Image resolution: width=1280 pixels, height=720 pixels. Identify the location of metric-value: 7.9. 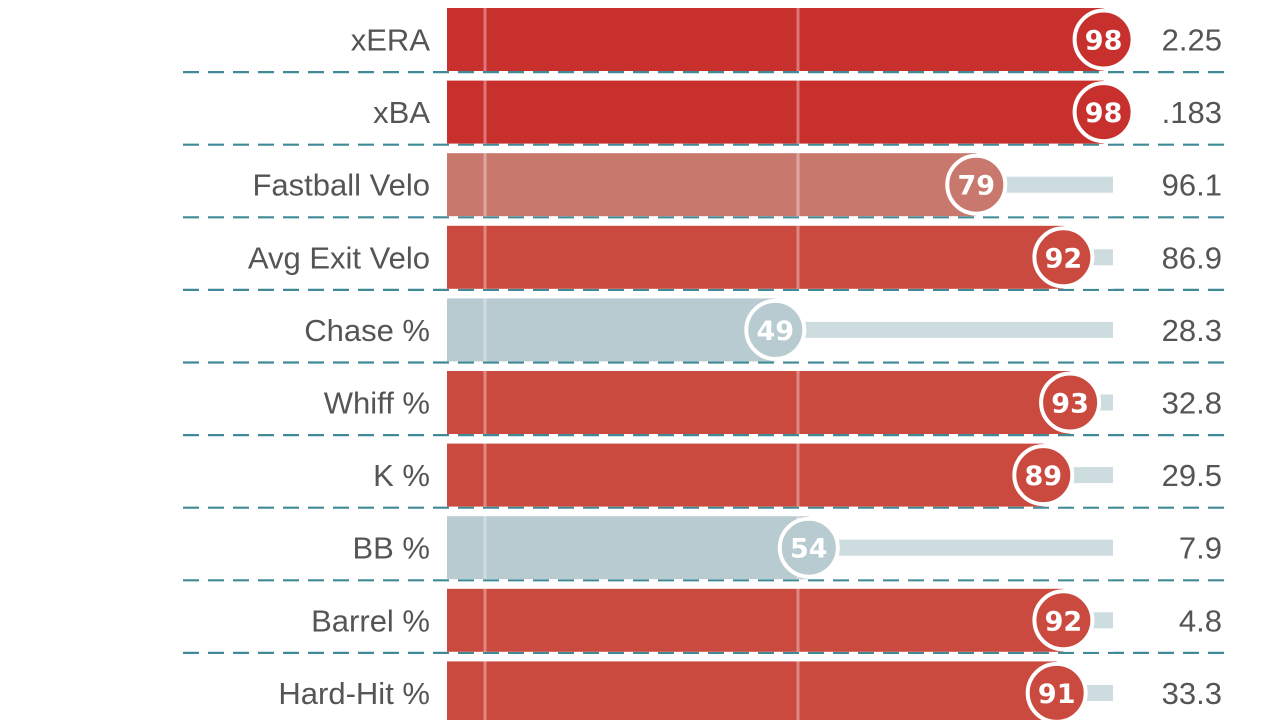
(1200, 548).